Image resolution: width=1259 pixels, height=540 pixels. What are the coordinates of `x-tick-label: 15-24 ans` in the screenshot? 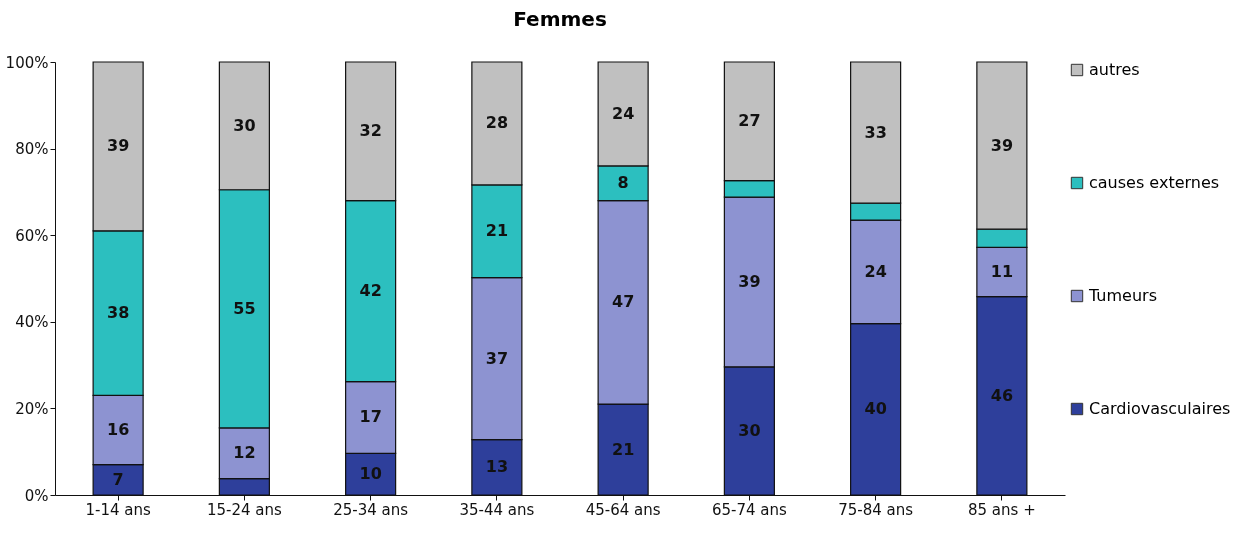 It's located at (244, 509).